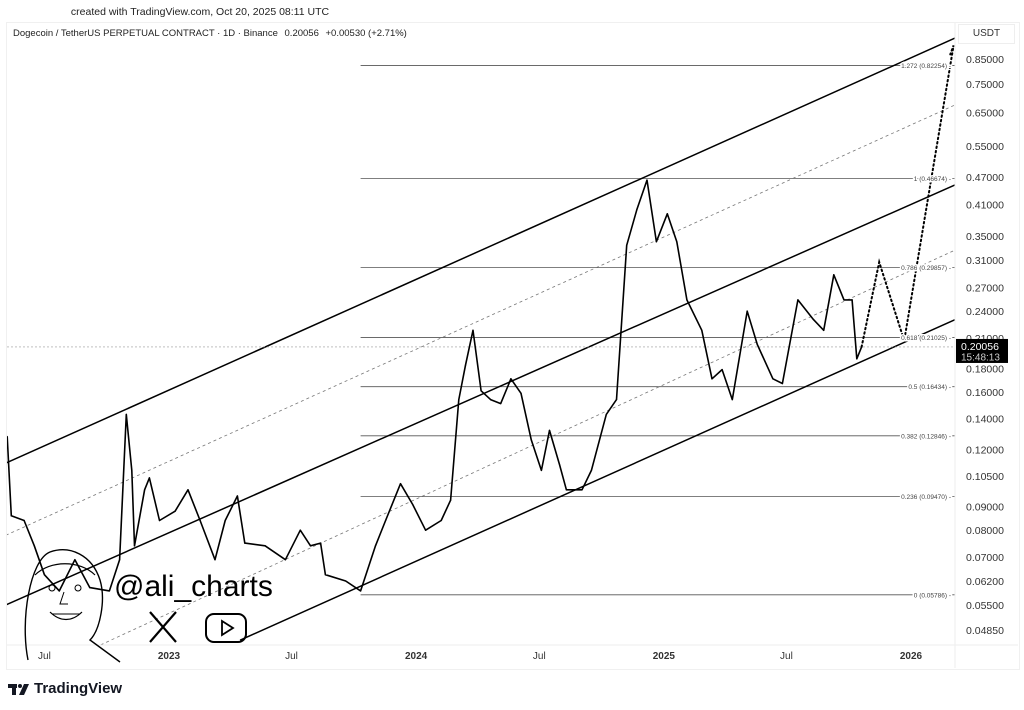 The height and width of the screenshot is (710, 1024). I want to click on y-tick-label: 0.10500, so click(985, 477).